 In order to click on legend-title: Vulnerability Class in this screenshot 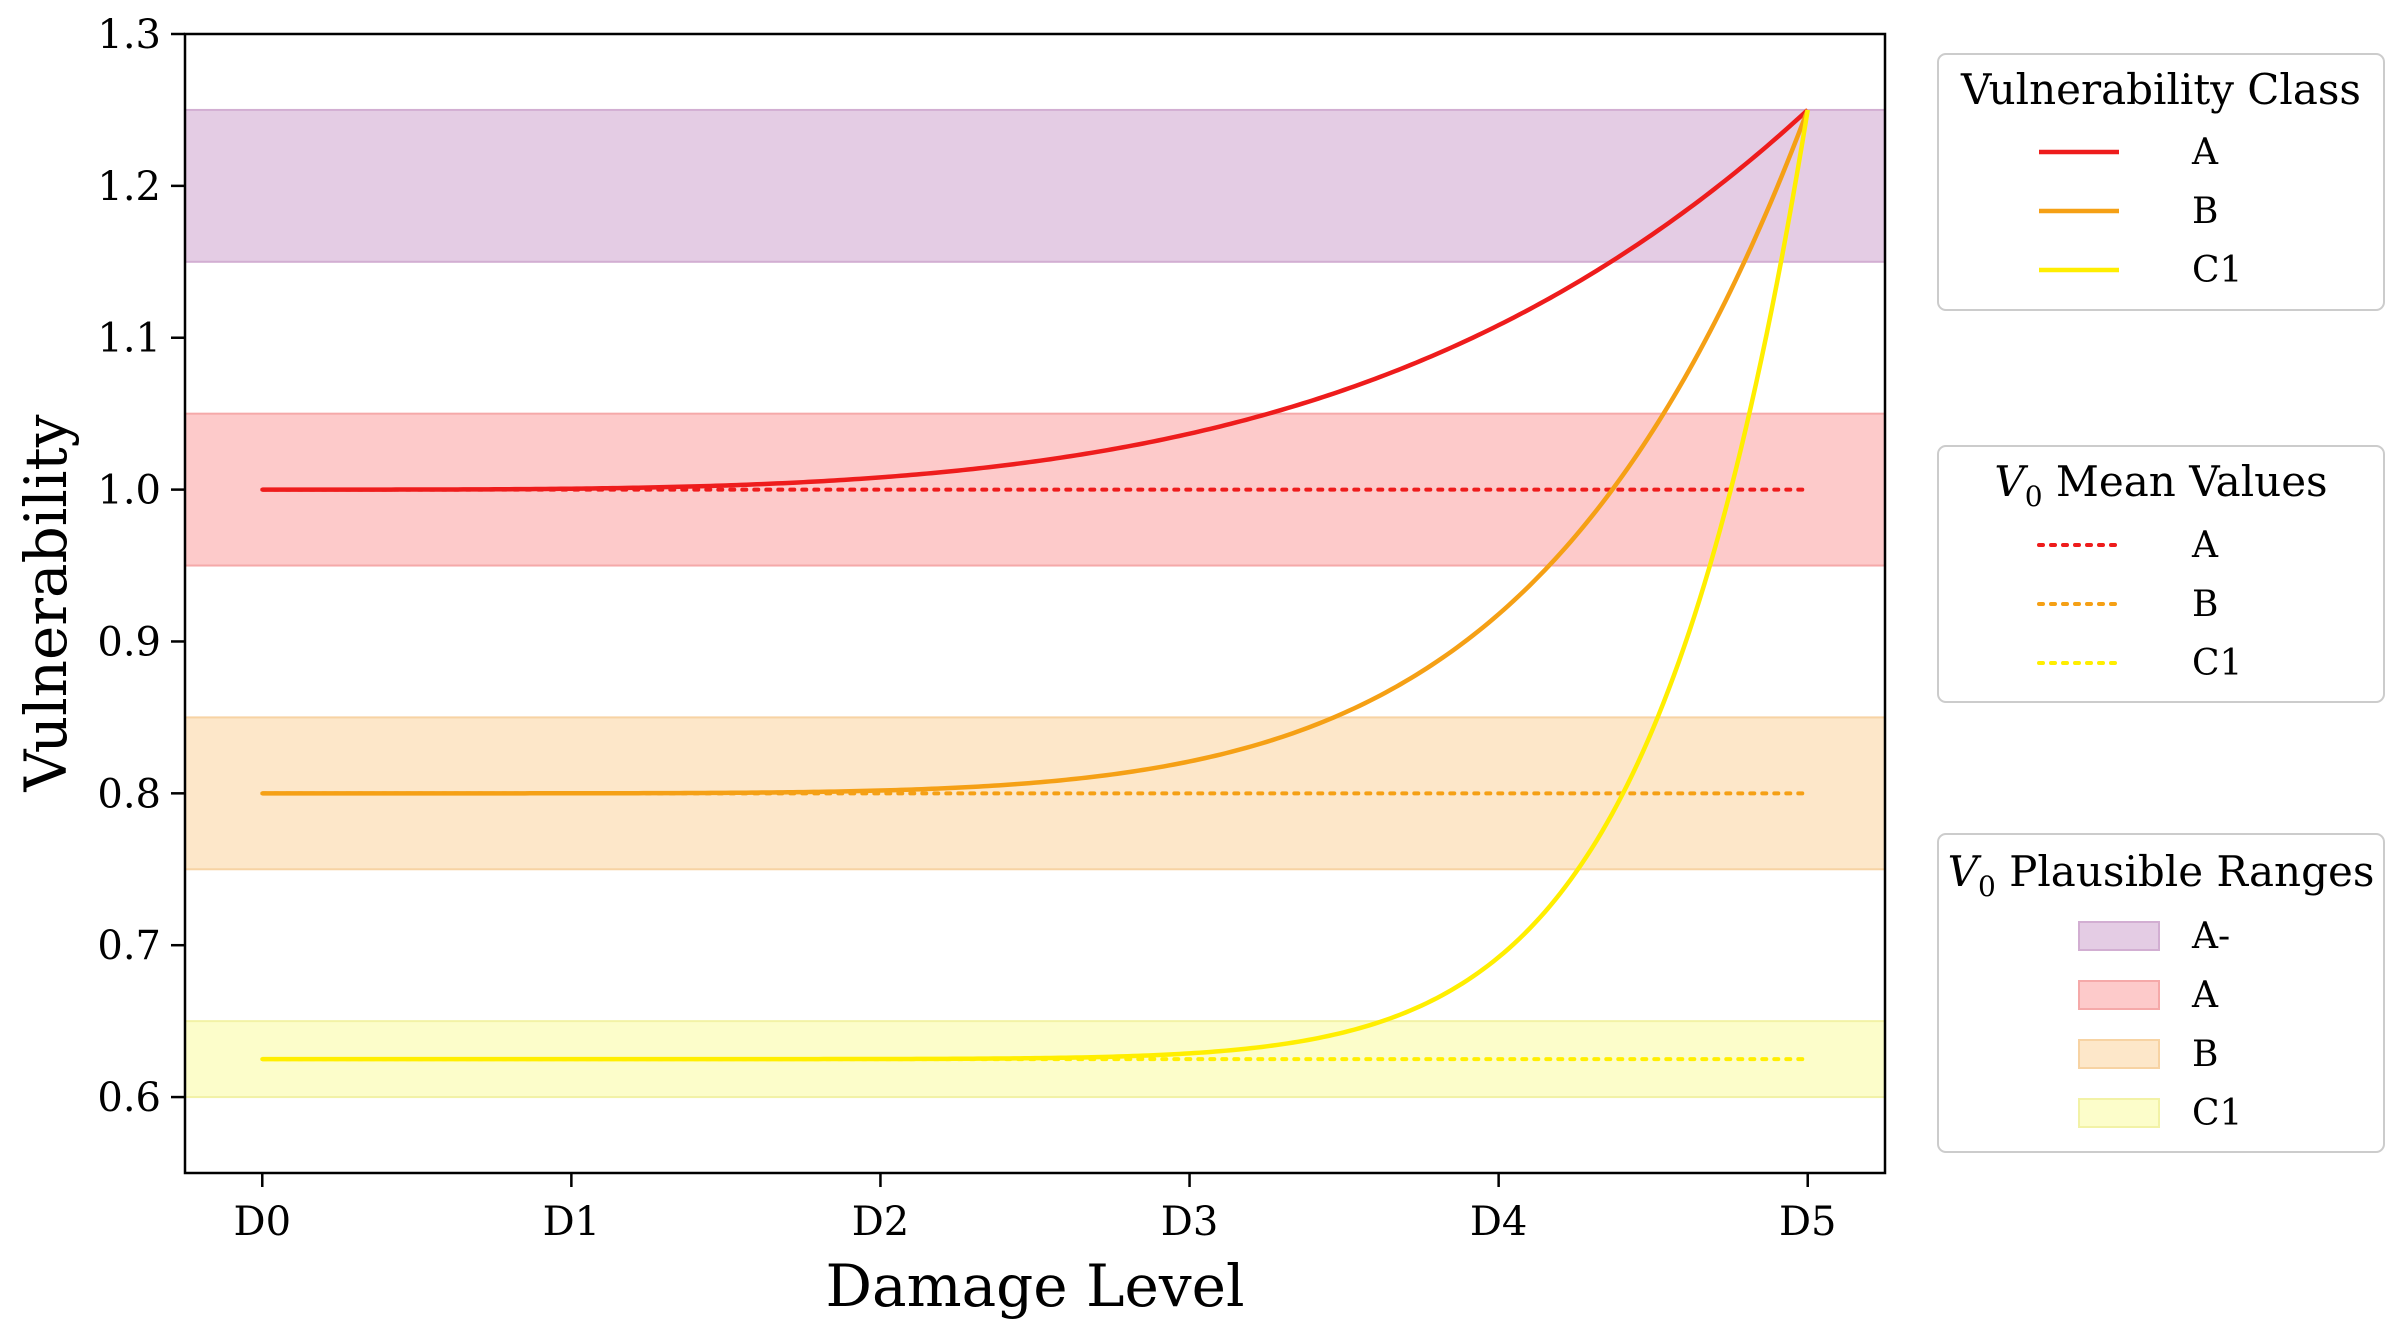, I will do `click(2160, 89)`.